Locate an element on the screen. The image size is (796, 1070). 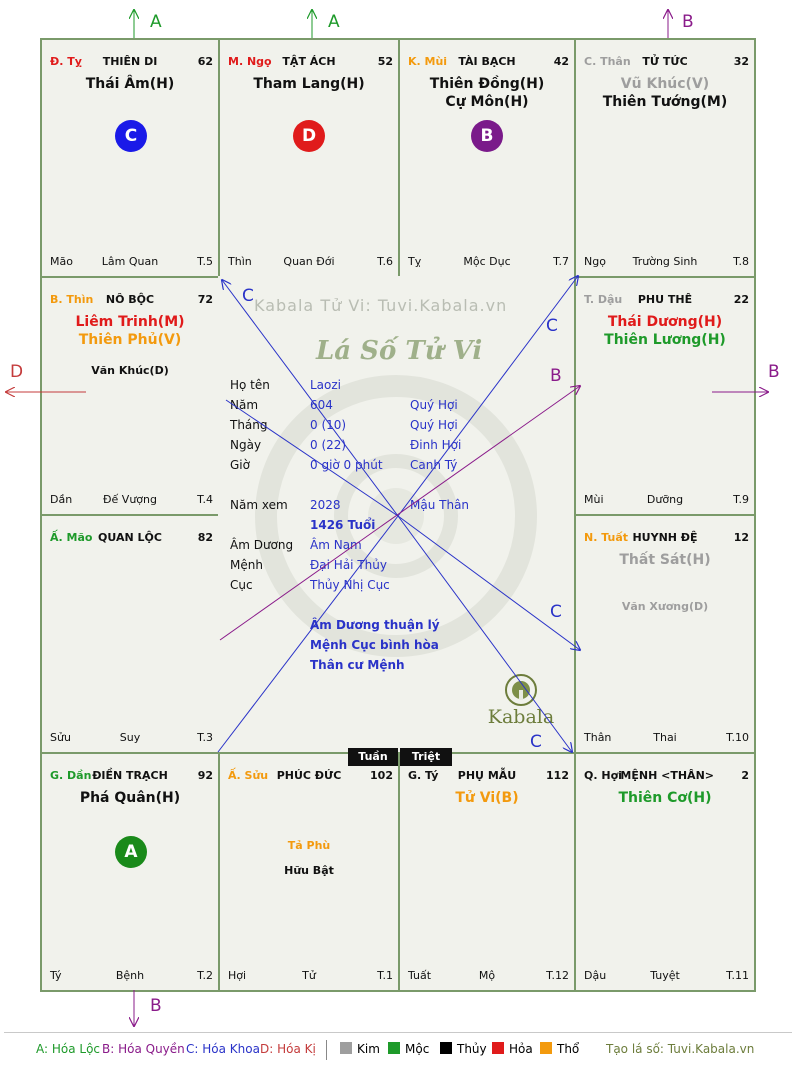
main-stars: Vũ Khúc(V) Thiên Tướng(M) is located at coordinates (665, 93).